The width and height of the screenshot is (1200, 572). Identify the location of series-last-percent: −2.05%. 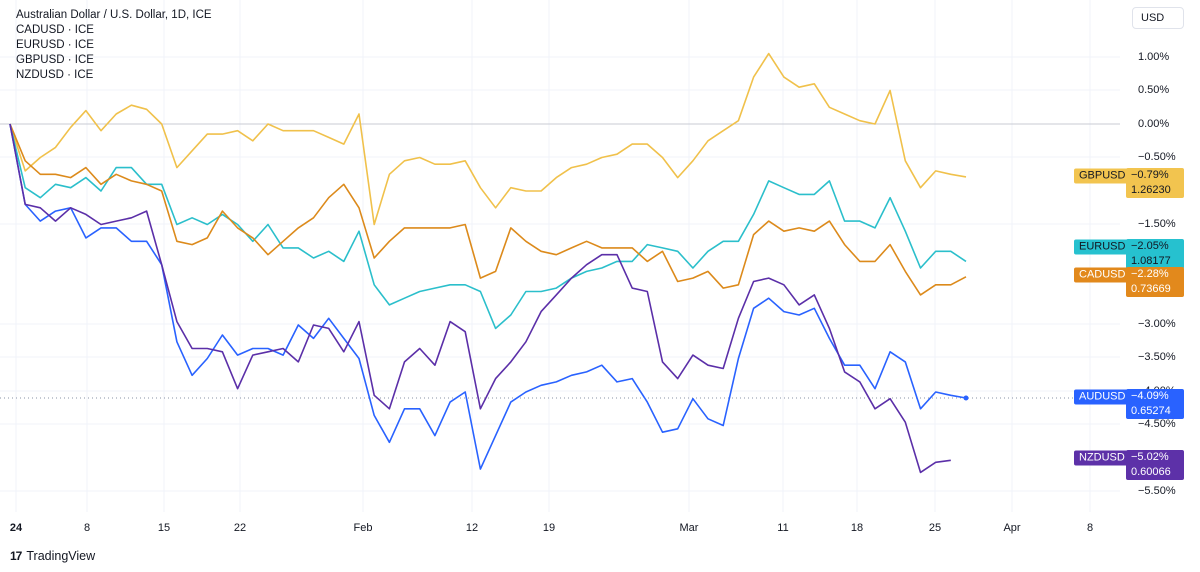
(1150, 246).